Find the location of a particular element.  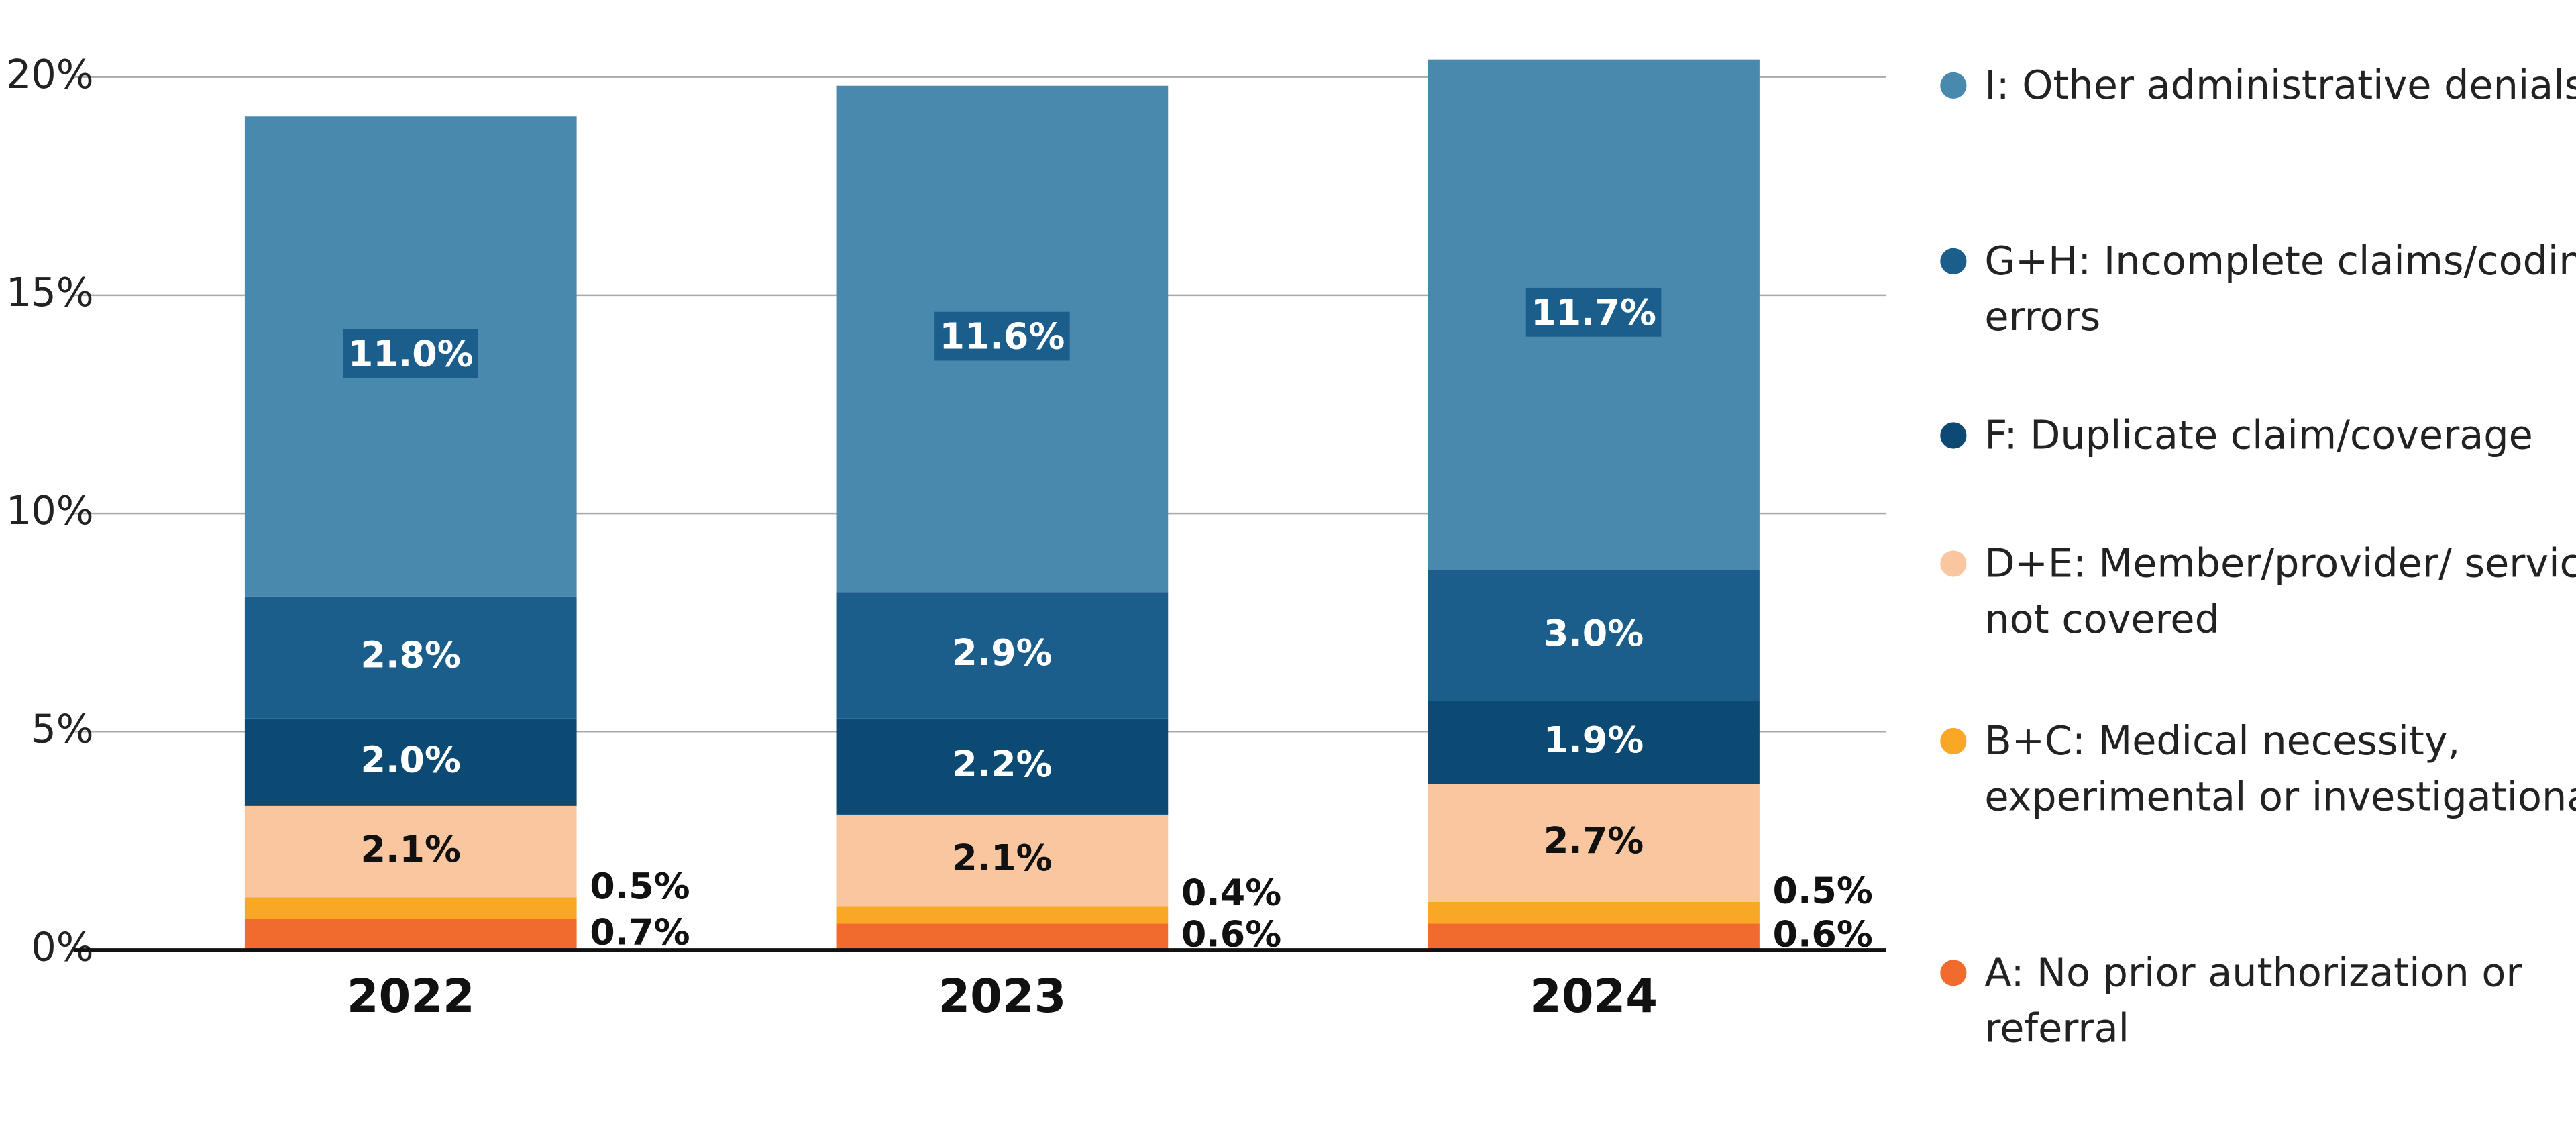

value-label: 2.0% is located at coordinates (411, 759).